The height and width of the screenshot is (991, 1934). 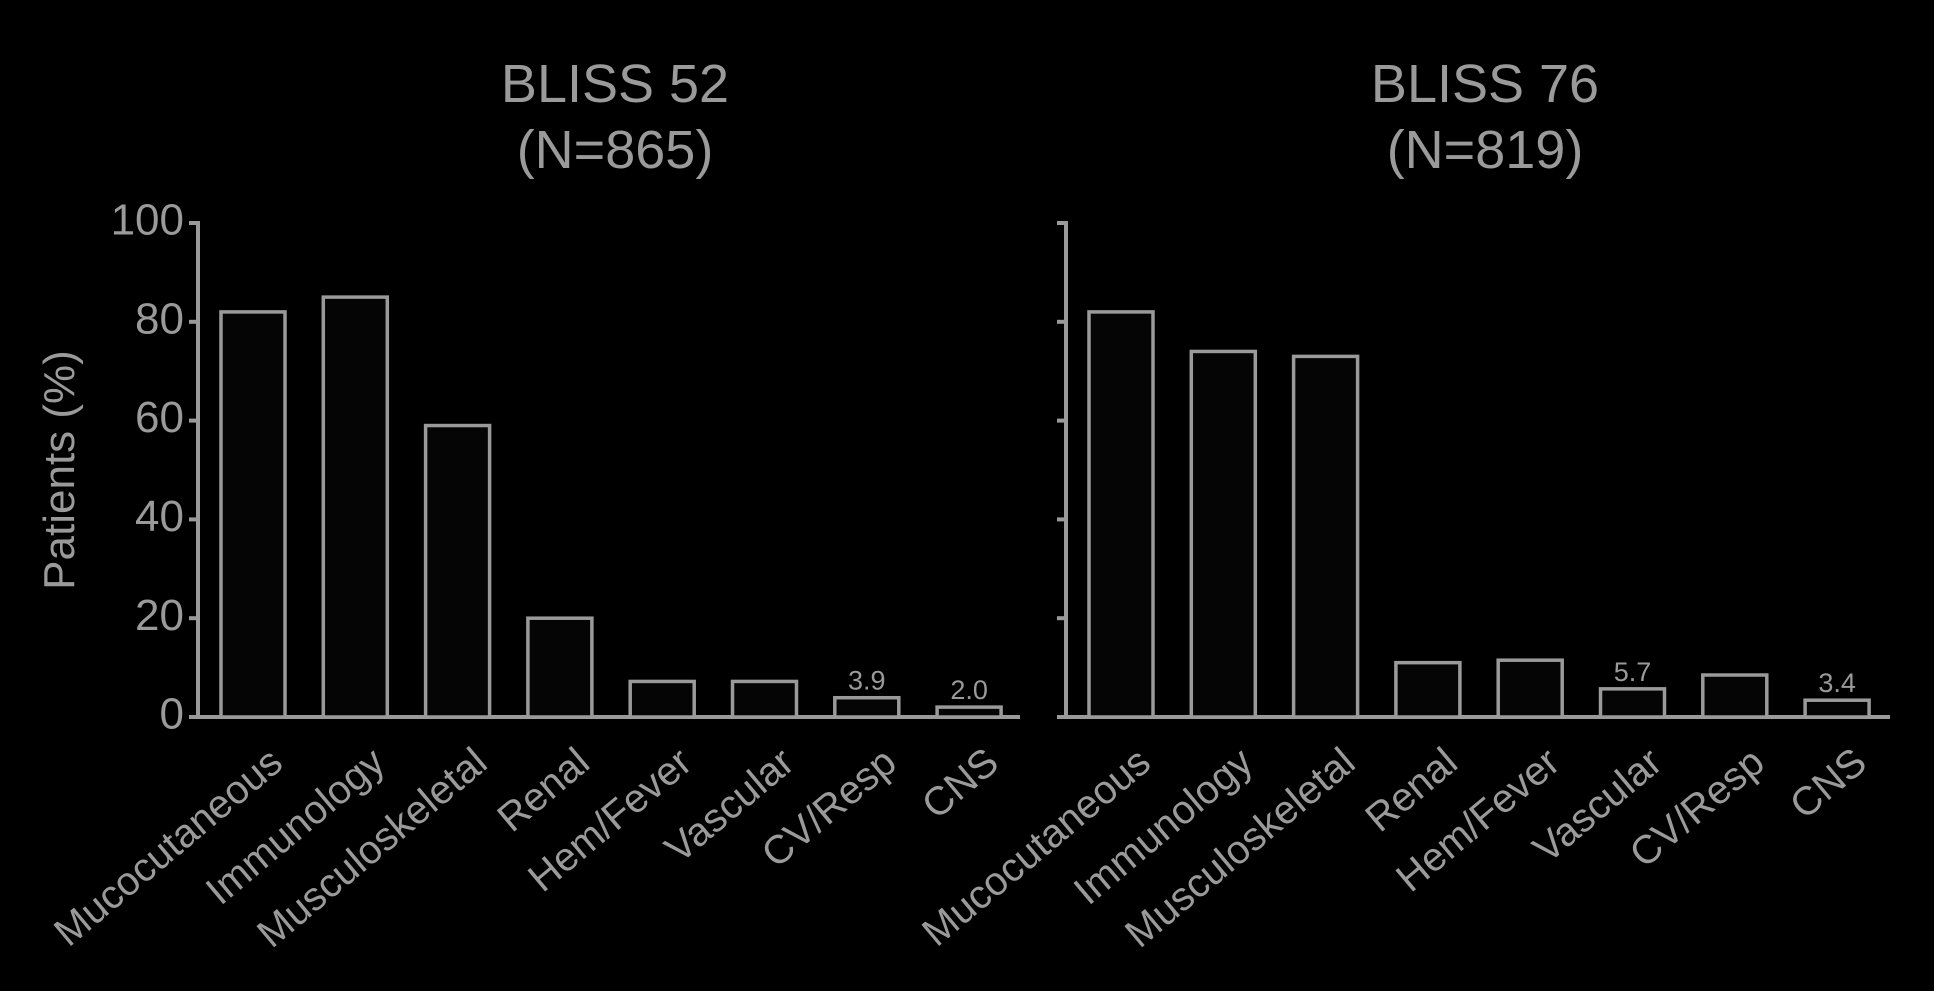 I want to click on panel-1-category-label: CNS, so click(x=960, y=784).